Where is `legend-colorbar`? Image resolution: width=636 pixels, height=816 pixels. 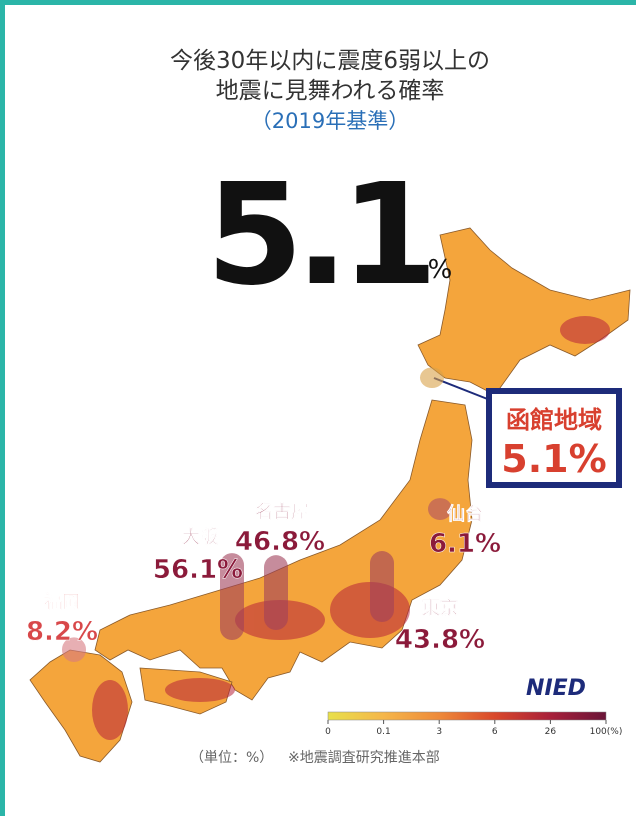 legend-colorbar is located at coordinates (467, 716).